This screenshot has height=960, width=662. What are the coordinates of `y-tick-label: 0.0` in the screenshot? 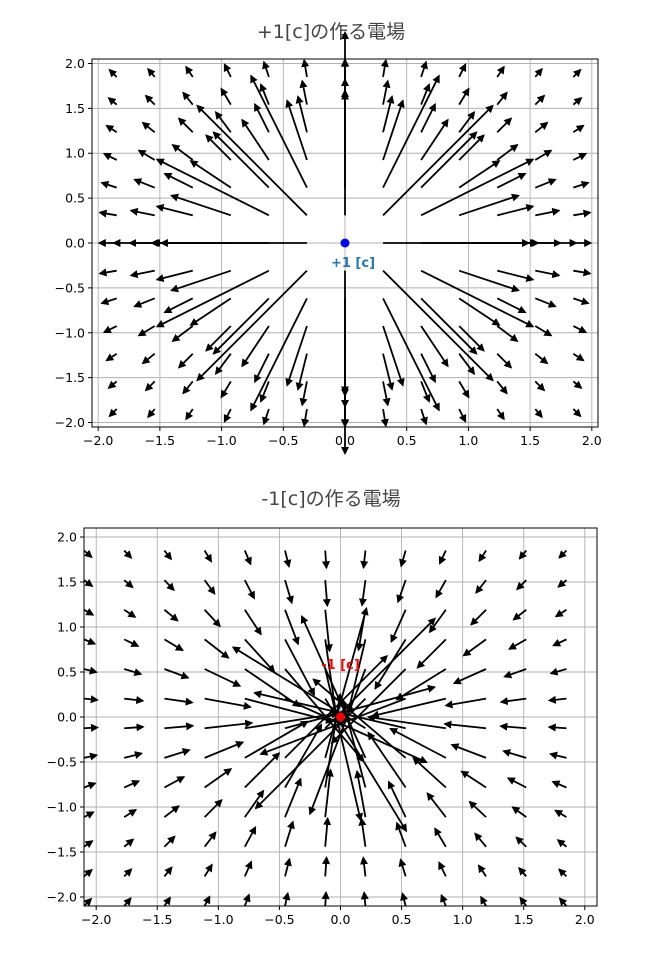 It's located at (75, 243).